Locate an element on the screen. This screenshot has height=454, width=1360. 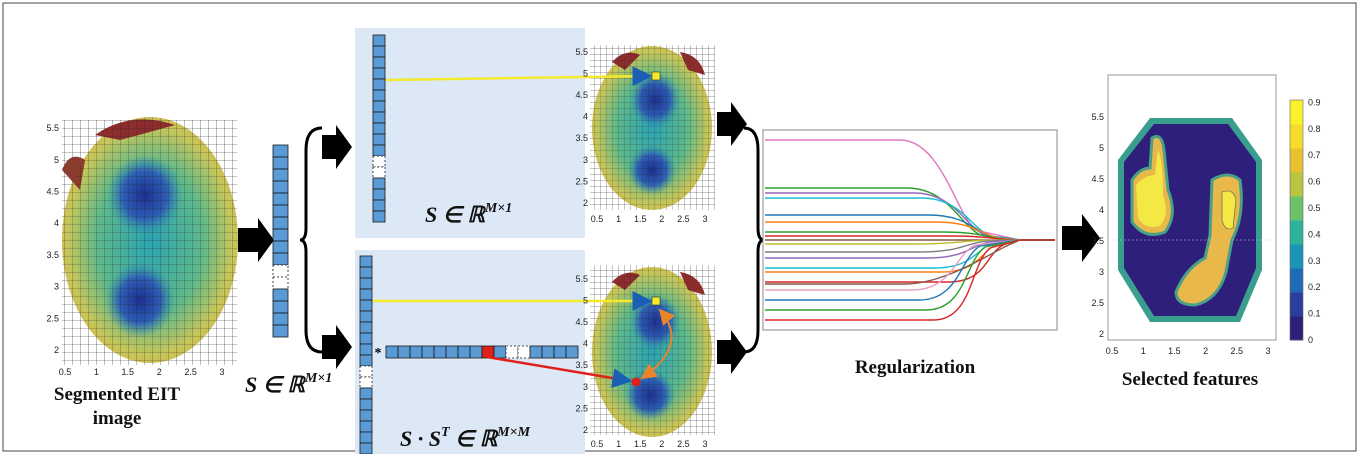
vector-label: S ∈ ℝM×1 is located at coordinates (288, 384).